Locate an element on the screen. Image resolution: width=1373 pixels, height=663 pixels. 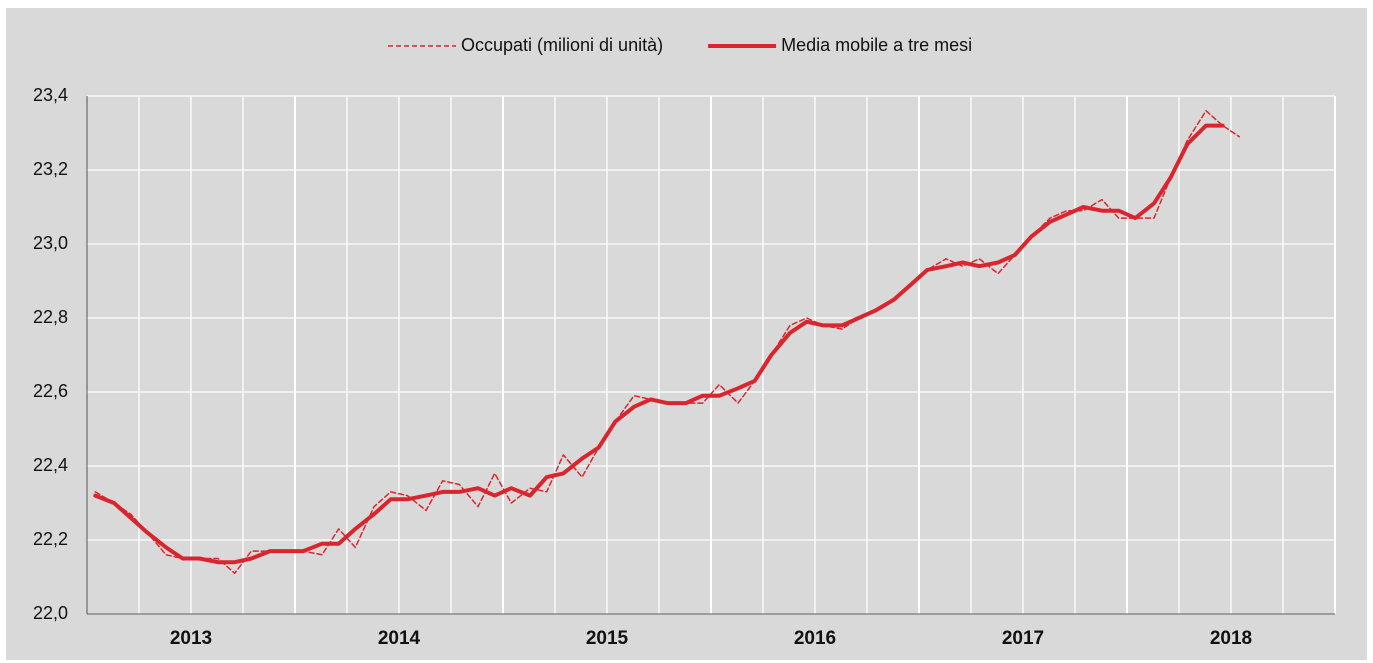
x-tick-label: 2015 is located at coordinates (607, 638).